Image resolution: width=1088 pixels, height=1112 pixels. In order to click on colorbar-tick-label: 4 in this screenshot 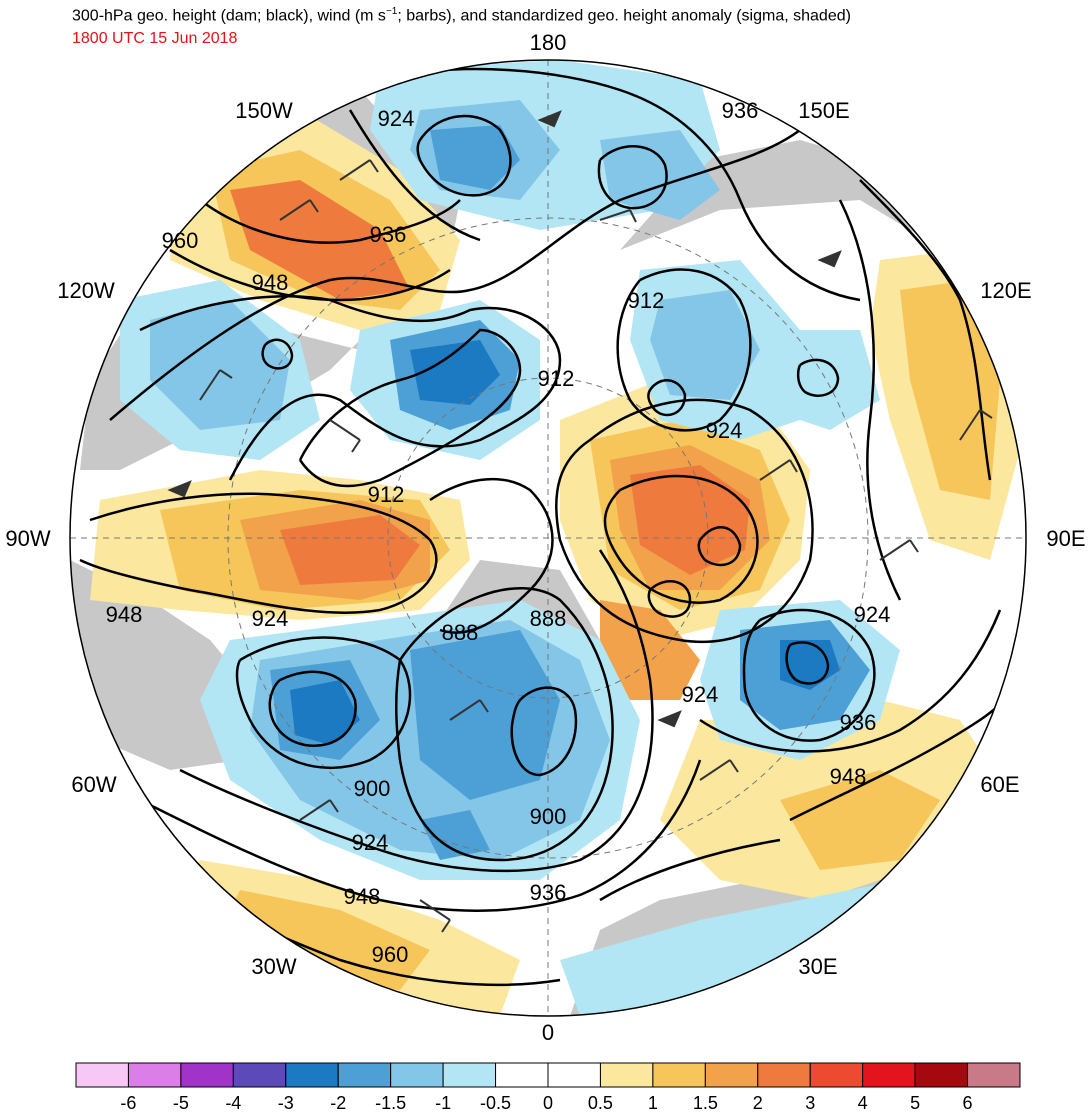, I will do `click(863, 1102)`.